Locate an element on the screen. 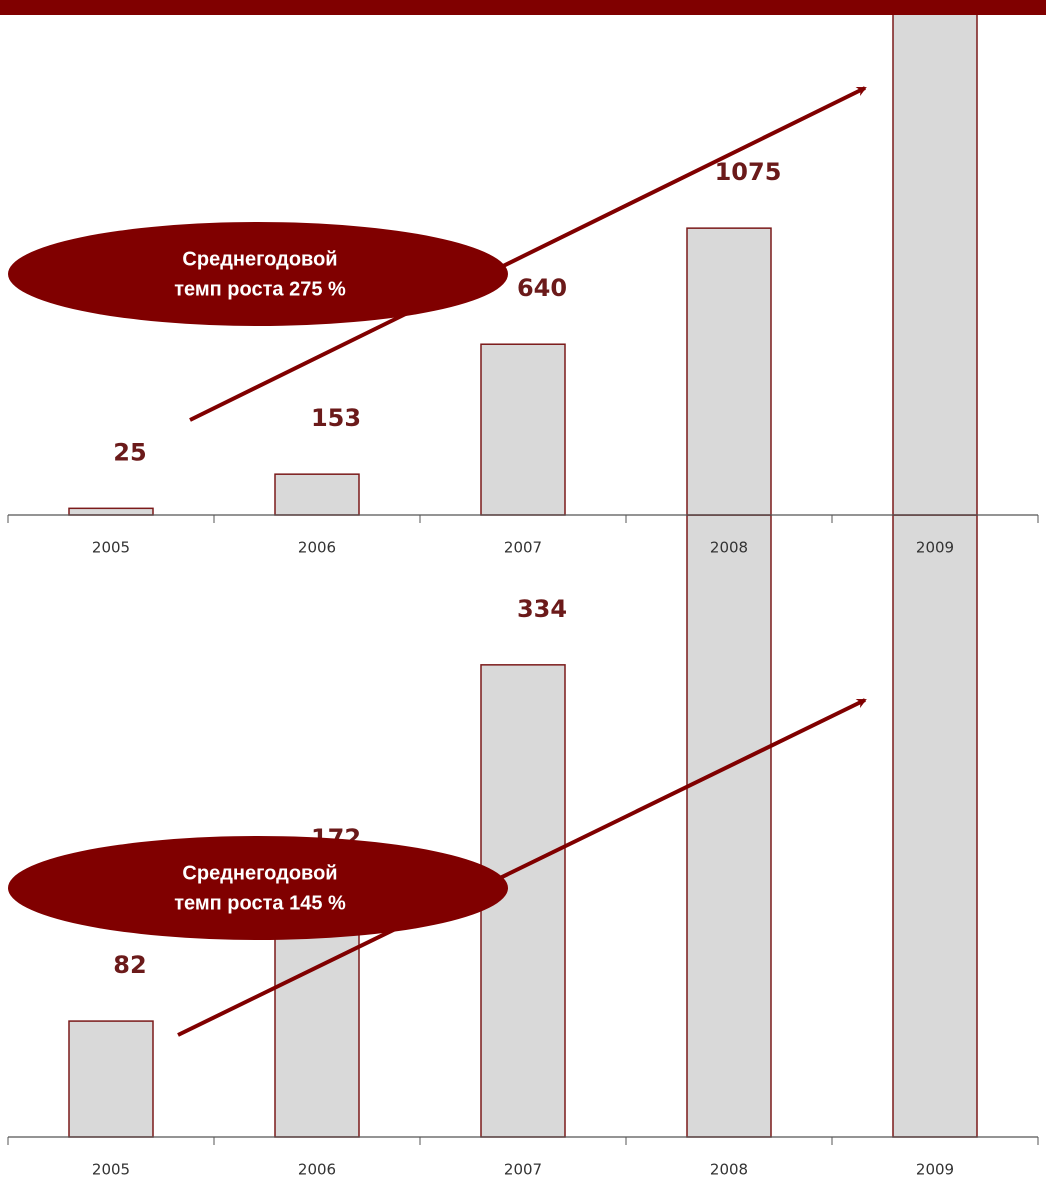 Image resolution: width=1046 pixels, height=1179 pixels. annotation-text: темп роста 275 % is located at coordinates (260, 289).